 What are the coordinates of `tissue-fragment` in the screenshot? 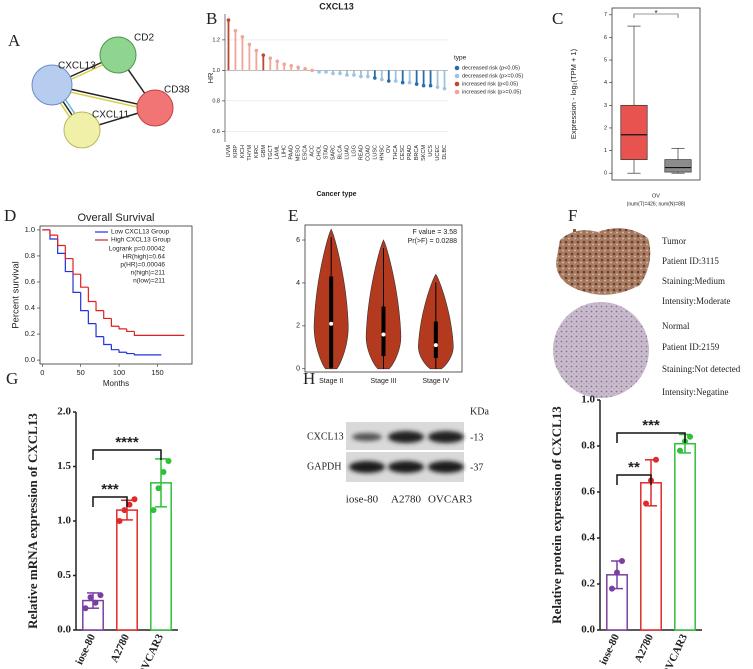 It's located at (574, 230).